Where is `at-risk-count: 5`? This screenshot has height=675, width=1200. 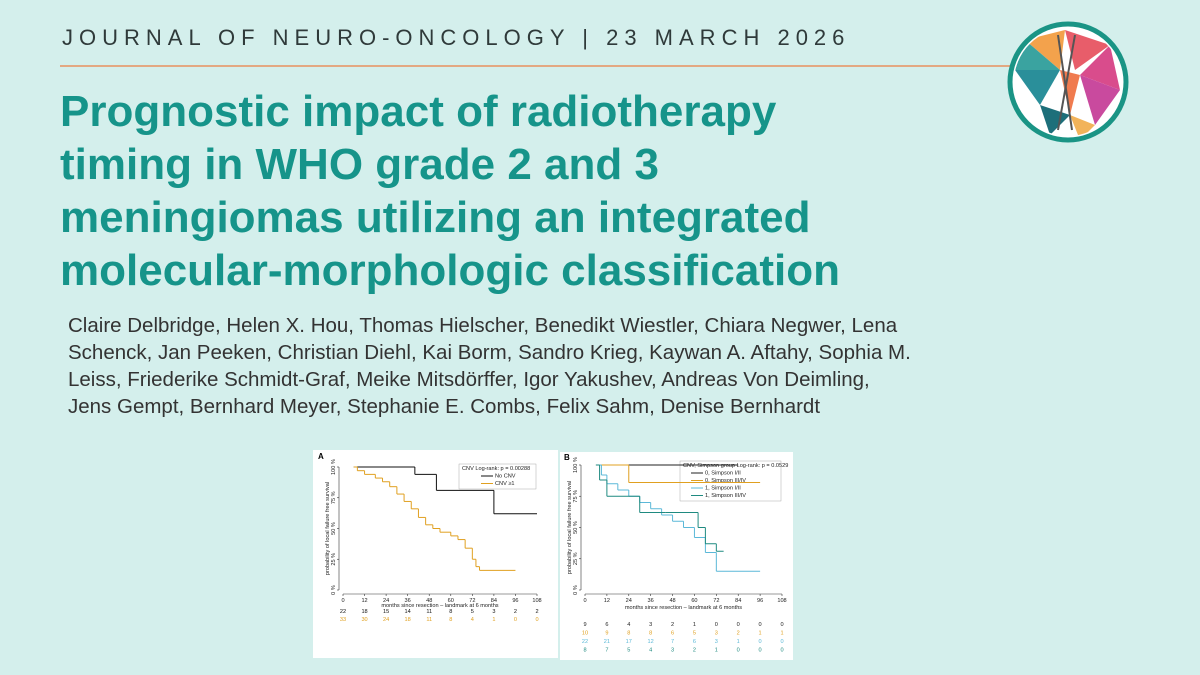
at-risk-count: 5 is located at coordinates (472, 612).